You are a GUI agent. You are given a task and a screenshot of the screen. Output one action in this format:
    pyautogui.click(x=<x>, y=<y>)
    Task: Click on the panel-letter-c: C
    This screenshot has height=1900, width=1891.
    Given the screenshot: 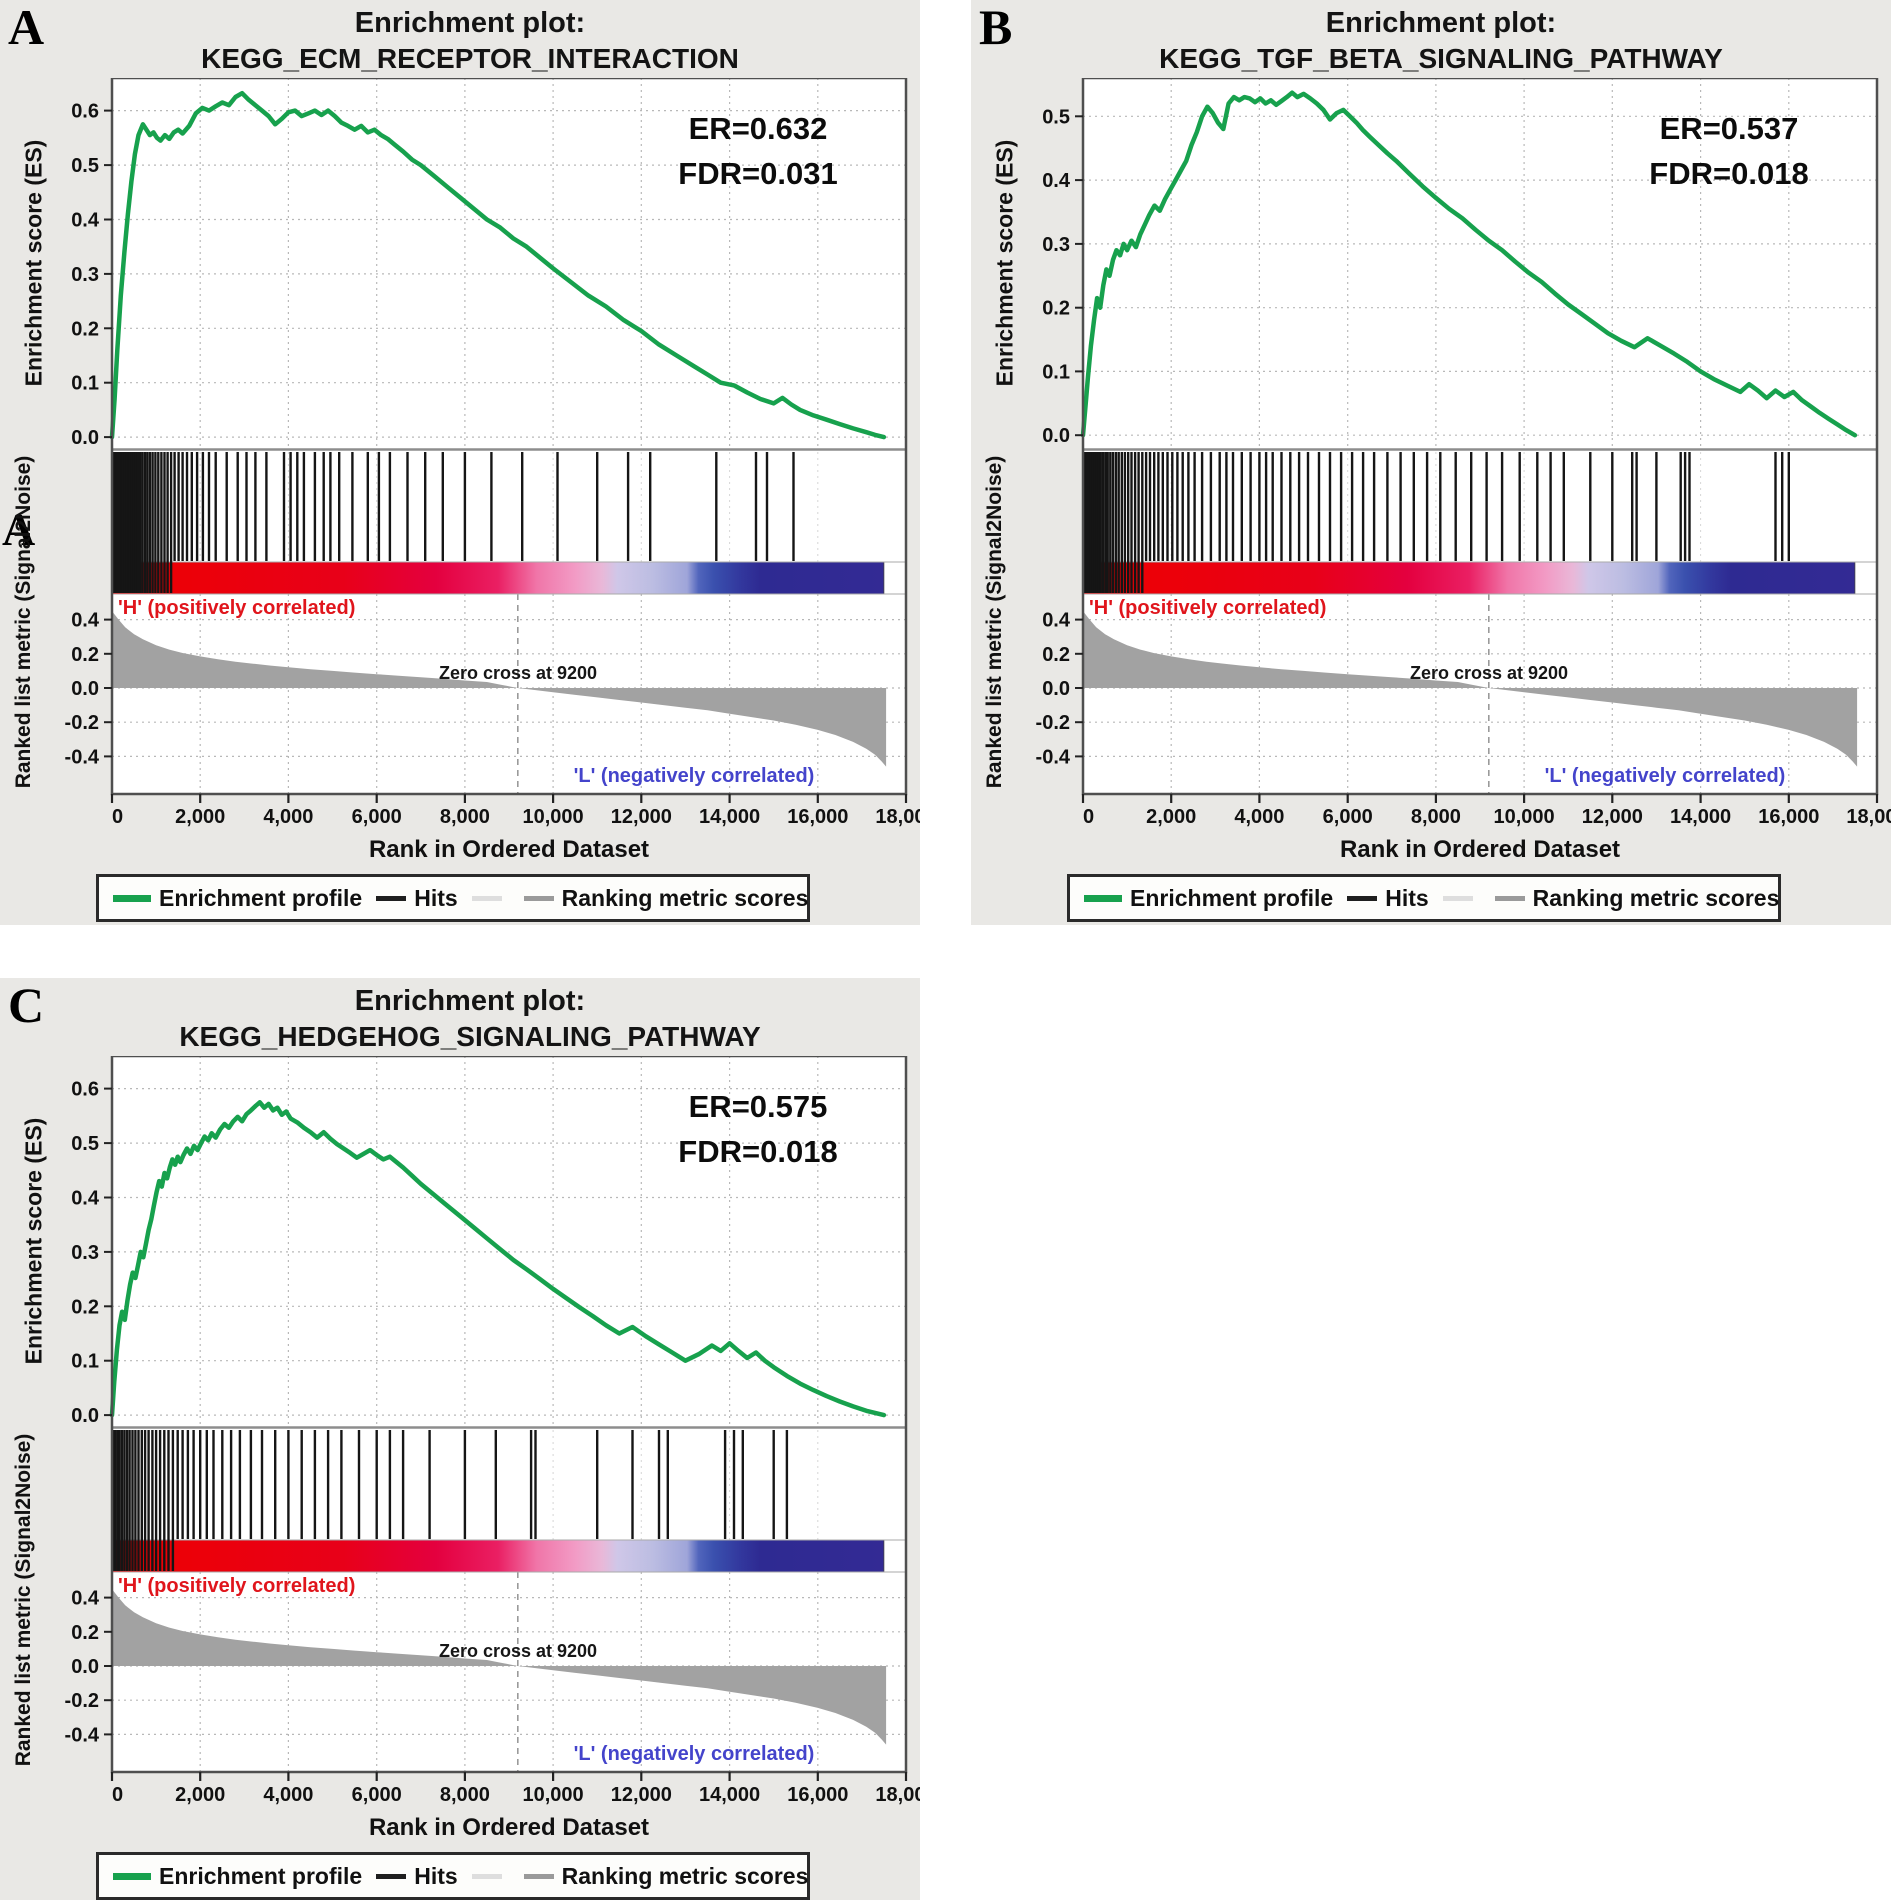 What is the action you would take?
    pyautogui.click(x=26, y=1005)
    